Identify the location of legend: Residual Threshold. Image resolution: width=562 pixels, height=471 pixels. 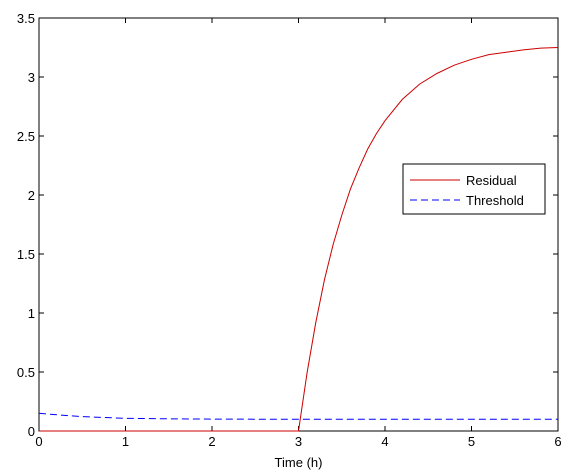
(474, 189).